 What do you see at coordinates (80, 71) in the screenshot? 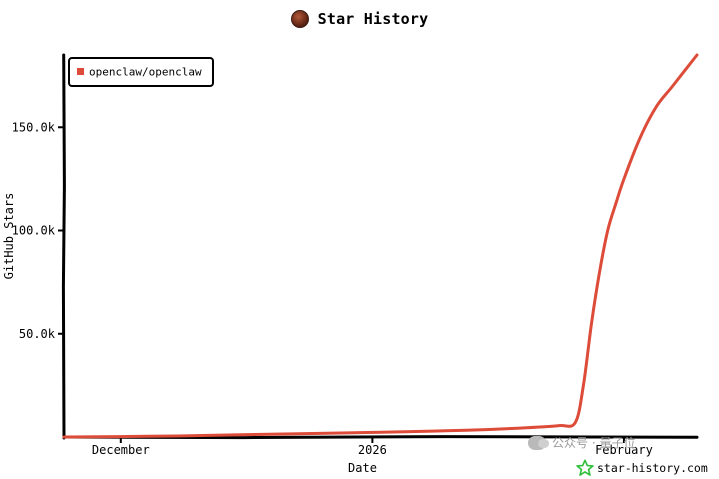
I see `legend-swatch` at bounding box center [80, 71].